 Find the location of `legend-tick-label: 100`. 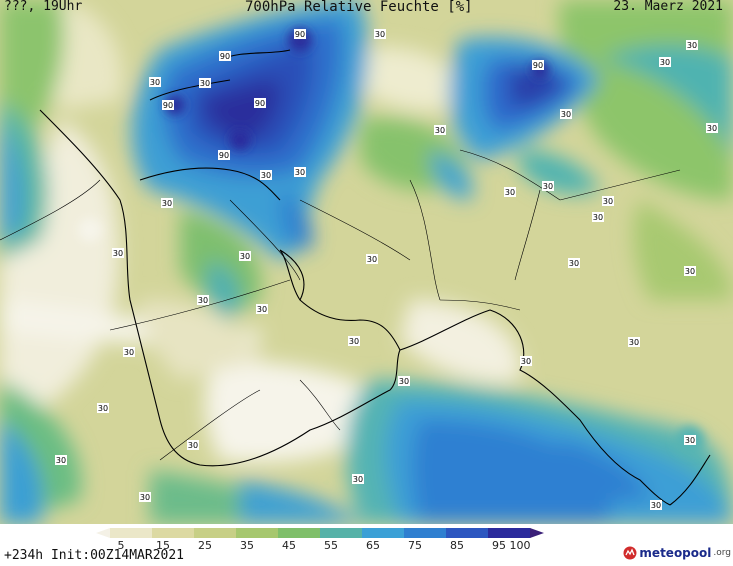

legend-tick-label: 100 is located at coordinates (520, 545).